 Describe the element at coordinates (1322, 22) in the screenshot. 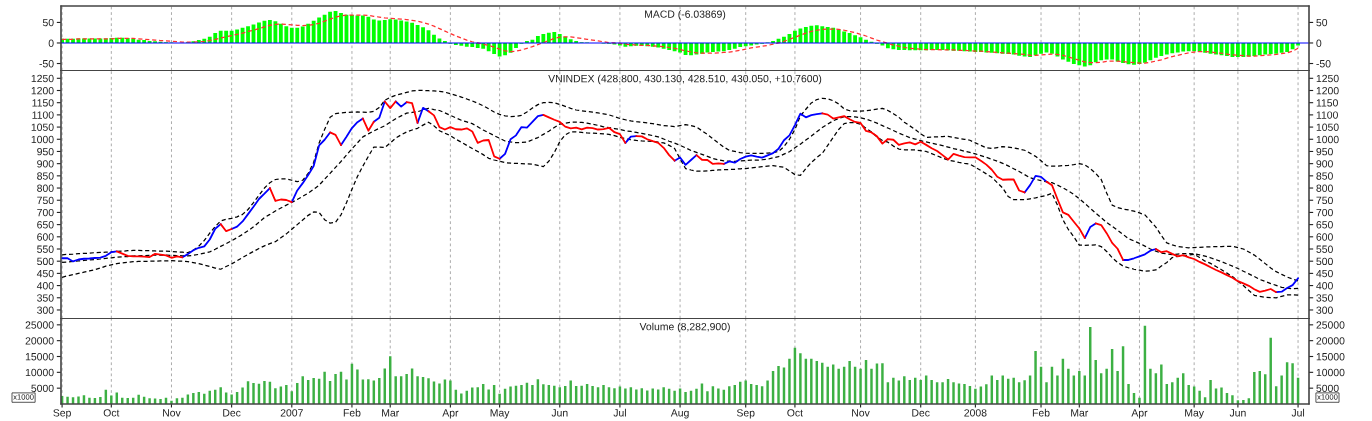

I see `y2-tick-label: 50` at that location.